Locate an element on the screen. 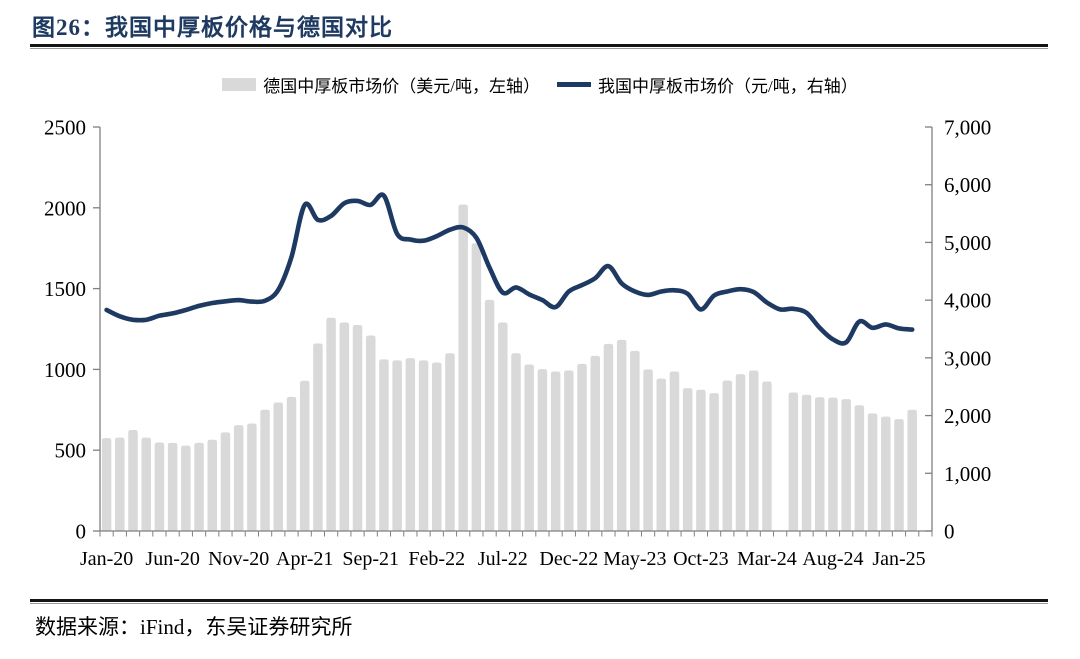 This screenshot has height=659, width=1080. axis-tick-label: Sep-21 is located at coordinates (370, 559).